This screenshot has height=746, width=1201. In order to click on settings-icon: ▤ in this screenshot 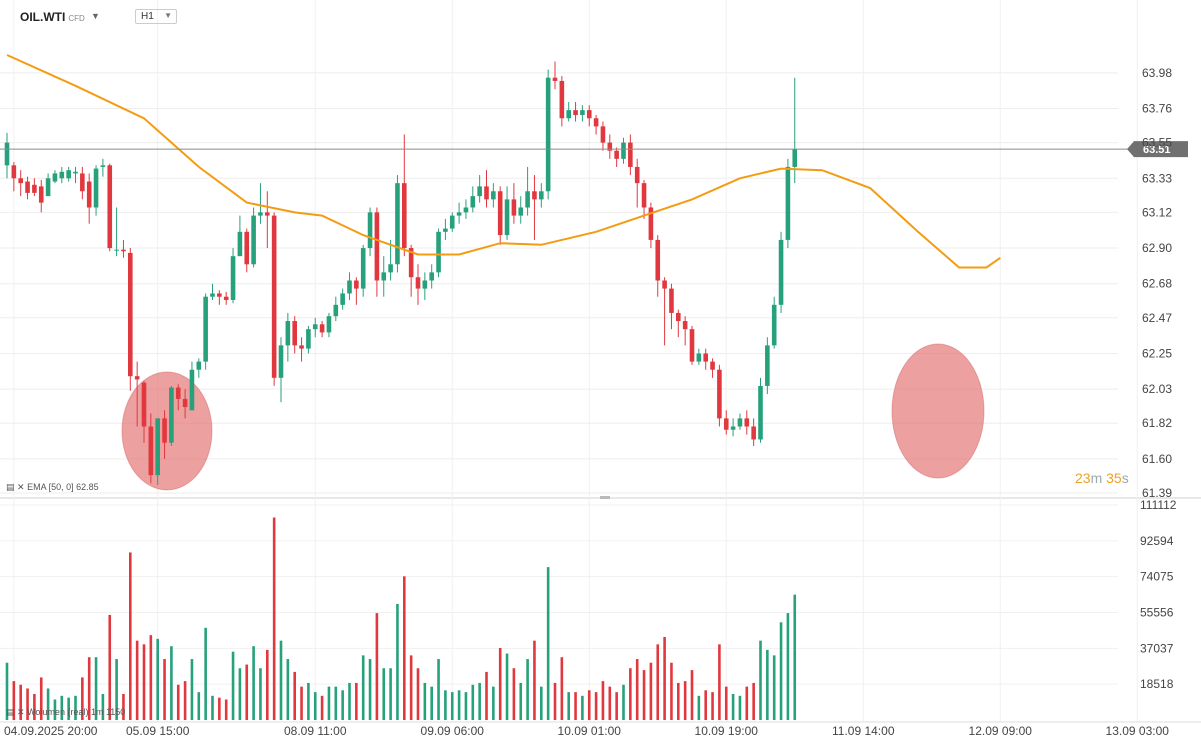, I will do `click(10, 712)`.